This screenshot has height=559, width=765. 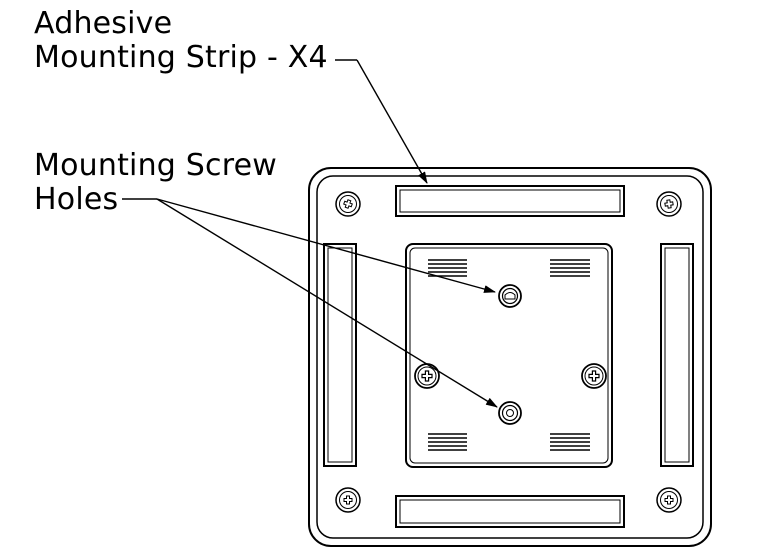 I want to click on vent-bottom-right, so click(x=570, y=442).